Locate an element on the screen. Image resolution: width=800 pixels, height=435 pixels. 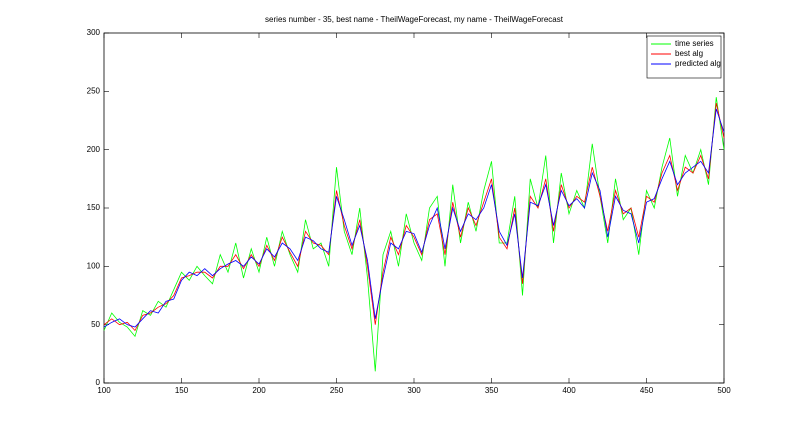
x-tick-label: 350 is located at coordinates (492, 390).